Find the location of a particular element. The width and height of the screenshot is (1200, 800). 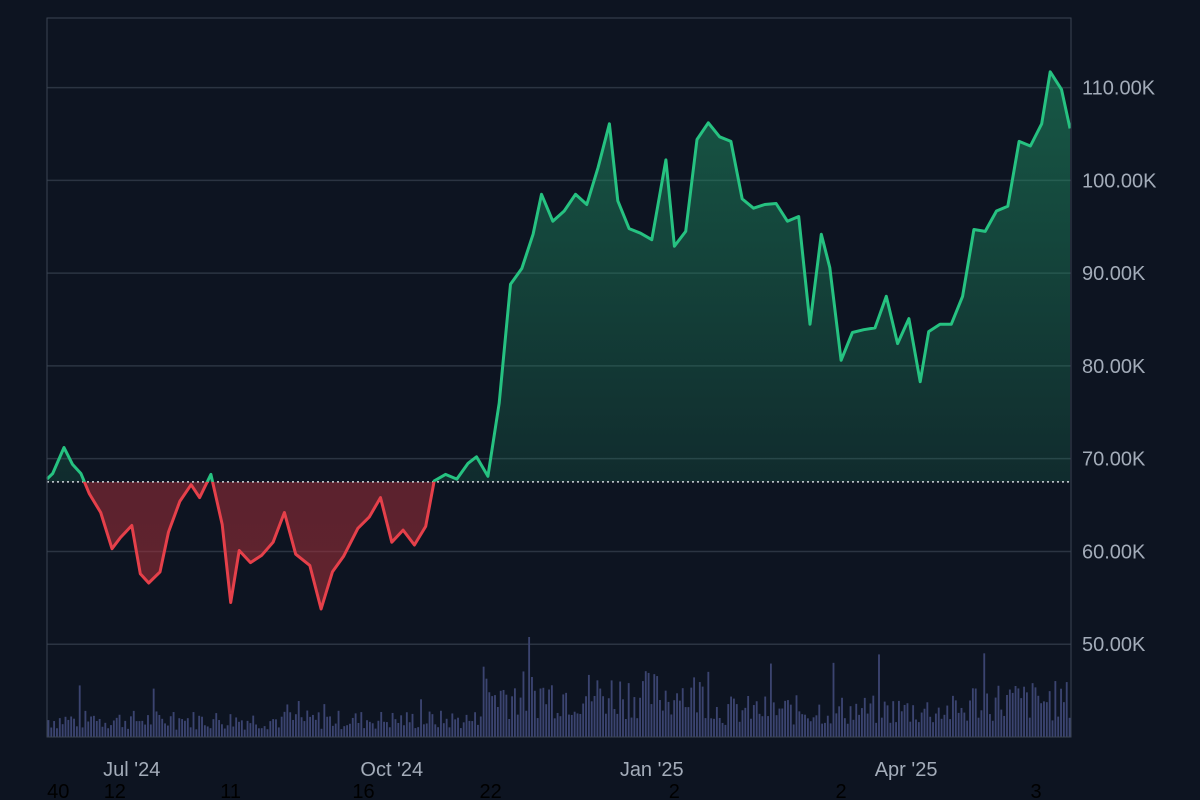

x-tick-label: Jan '25 is located at coordinates (652, 770).